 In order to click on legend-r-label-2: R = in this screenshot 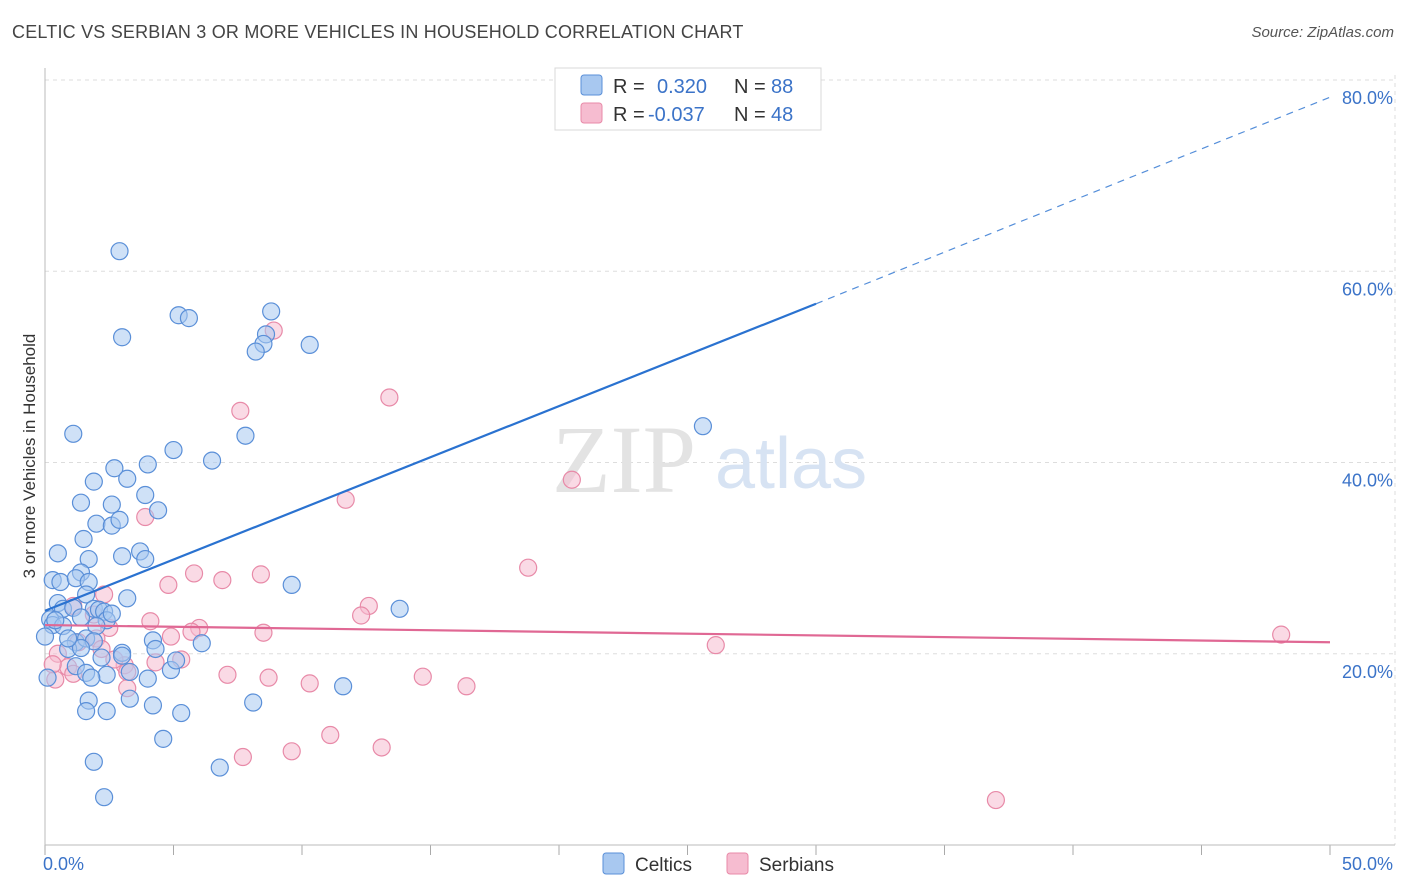, I will do `click(629, 115)`.